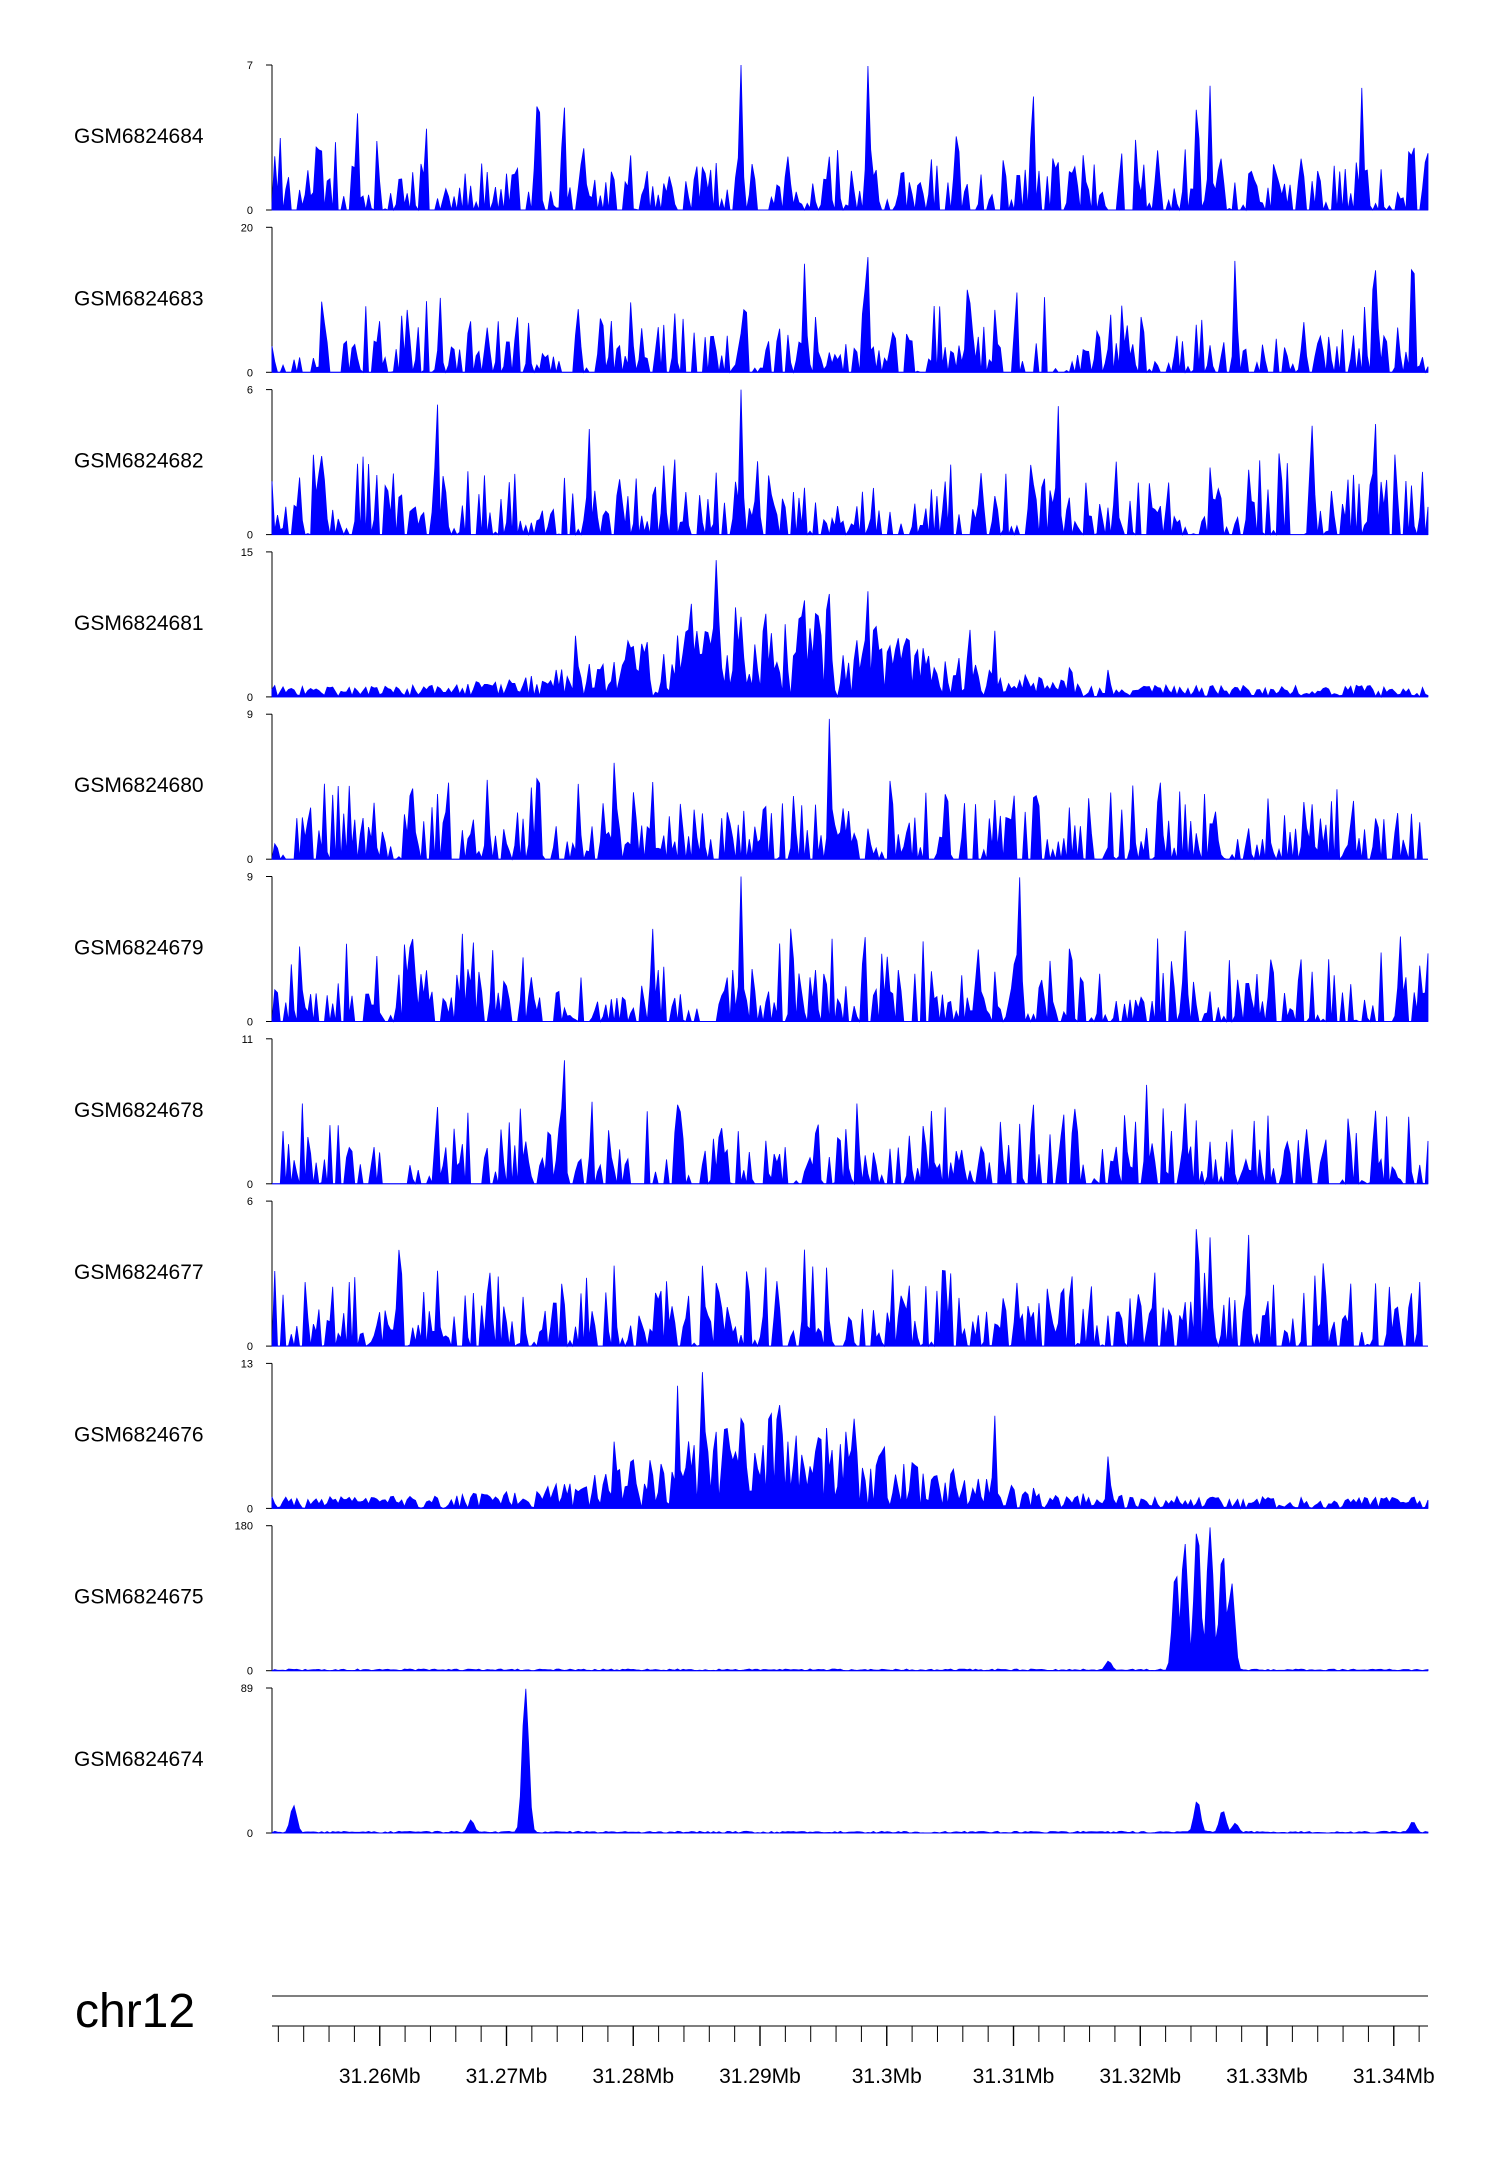 This screenshot has height=2170, width=1500. What do you see at coordinates (247, 1040) in the screenshot?
I see `y-max-label: 11` at bounding box center [247, 1040].